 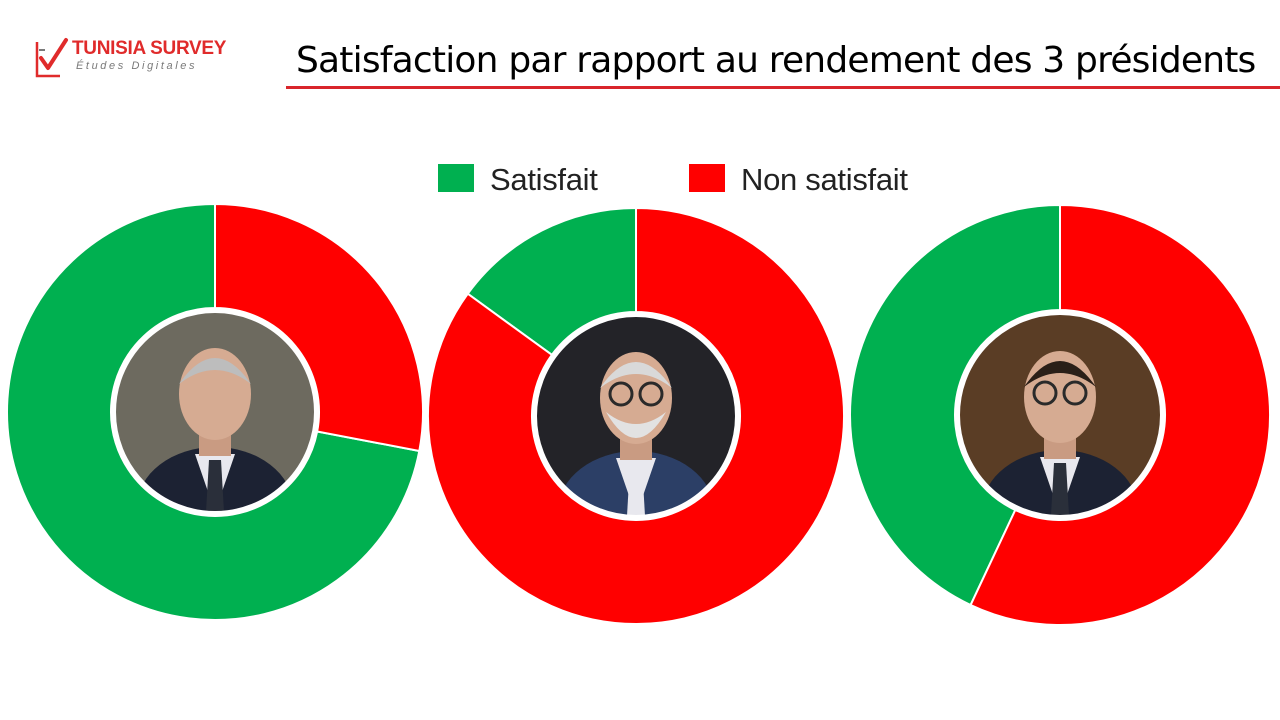 What do you see at coordinates (824, 179) in the screenshot?
I see `legend-label-non-satisfait: Non satisfait` at bounding box center [824, 179].